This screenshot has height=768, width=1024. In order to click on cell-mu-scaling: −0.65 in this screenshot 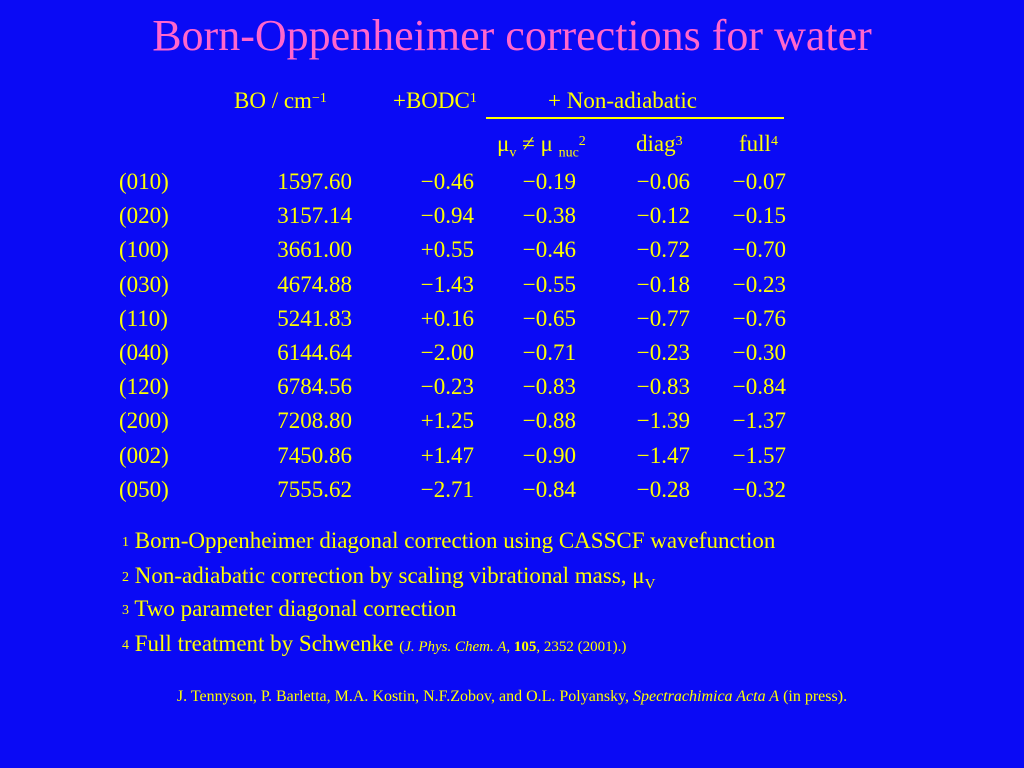, I will do `click(549, 318)`.